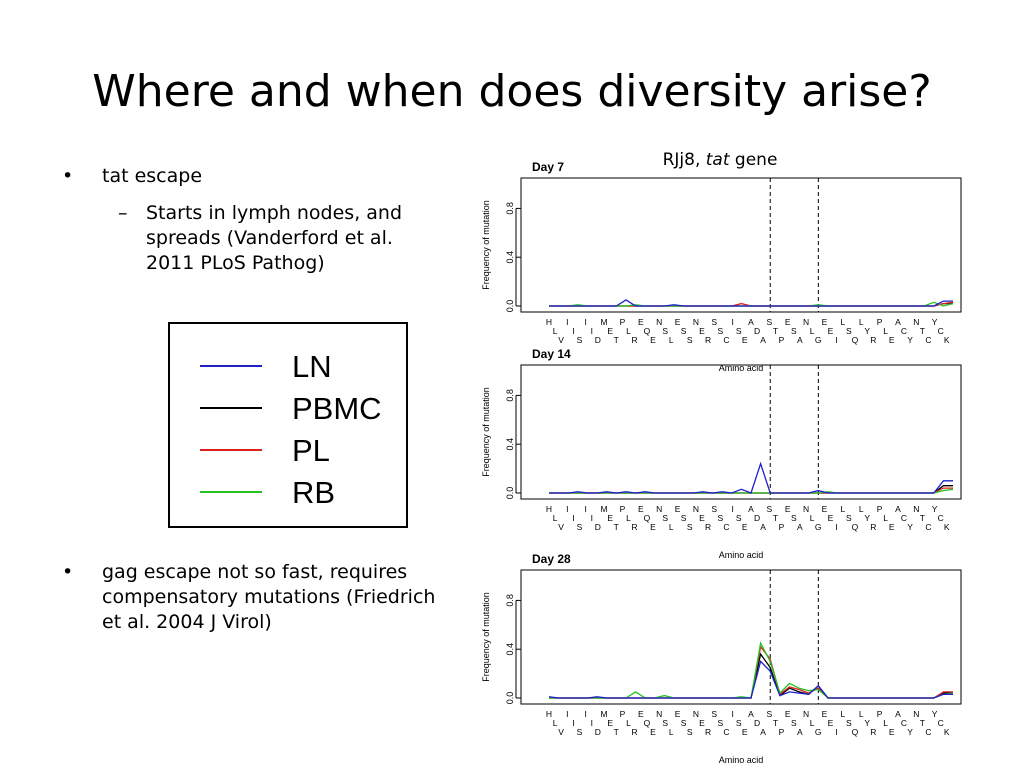 The image size is (1024, 768). What do you see at coordinates (486, 432) in the screenshot?
I see `y-axis-label: Frequency of mutation` at bounding box center [486, 432].